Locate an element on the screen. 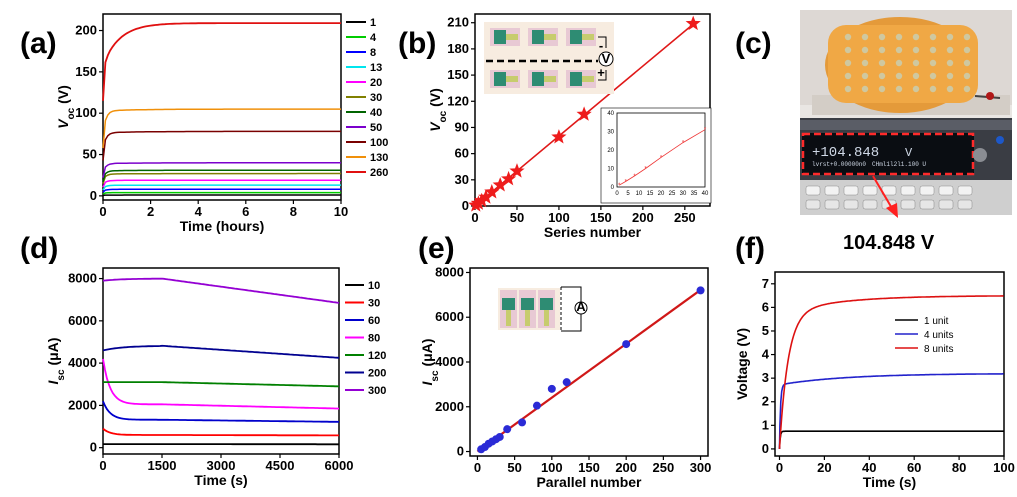 The image size is (1017, 497). schematic-wire-b is located at coordinates (602, 58).